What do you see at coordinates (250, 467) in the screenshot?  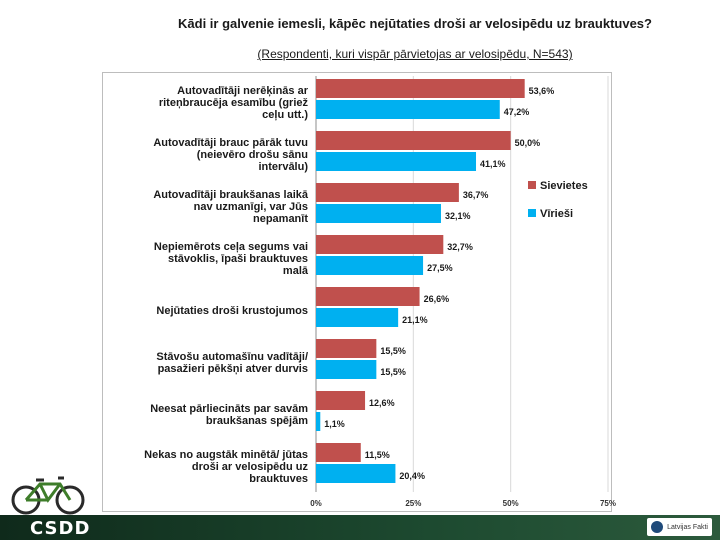 I see `category-label: droši ar velosipēdu uz` at bounding box center [250, 467].